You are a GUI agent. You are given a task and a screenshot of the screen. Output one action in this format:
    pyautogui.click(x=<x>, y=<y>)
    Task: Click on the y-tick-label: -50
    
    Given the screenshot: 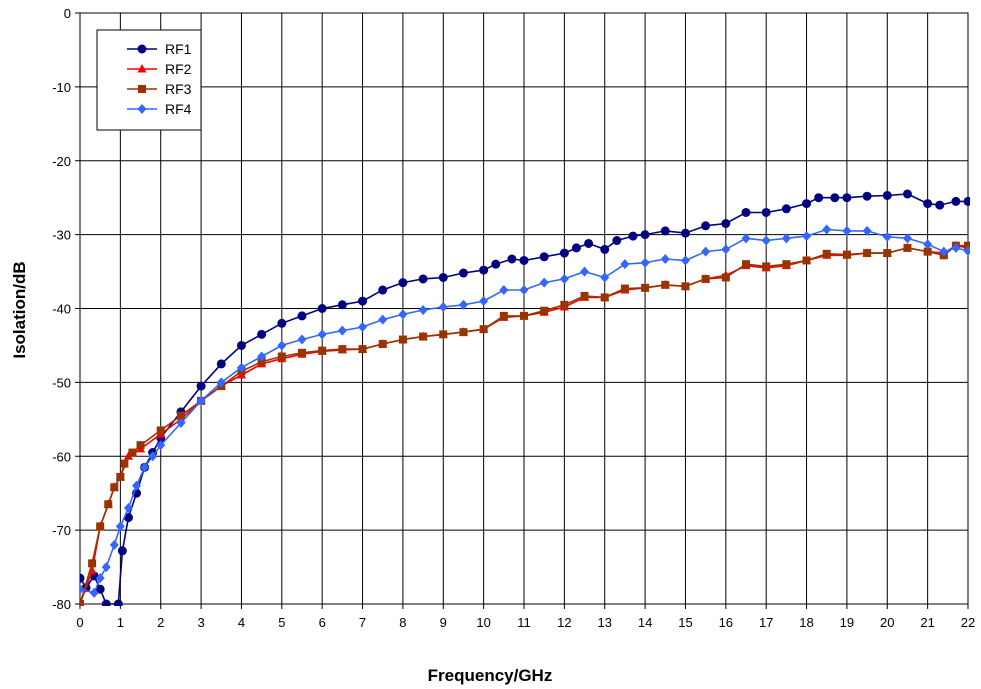 What is the action you would take?
    pyautogui.click(x=61, y=382)
    